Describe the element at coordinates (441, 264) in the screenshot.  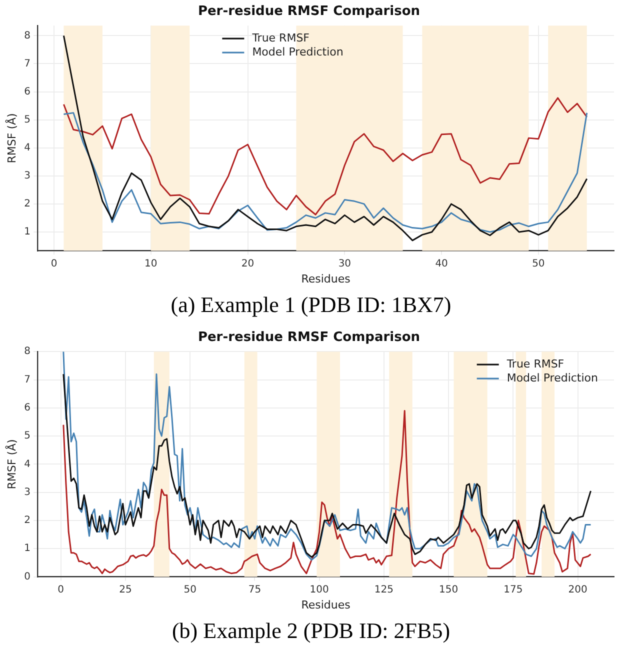
I see `x-tick-label: 40` at that location.